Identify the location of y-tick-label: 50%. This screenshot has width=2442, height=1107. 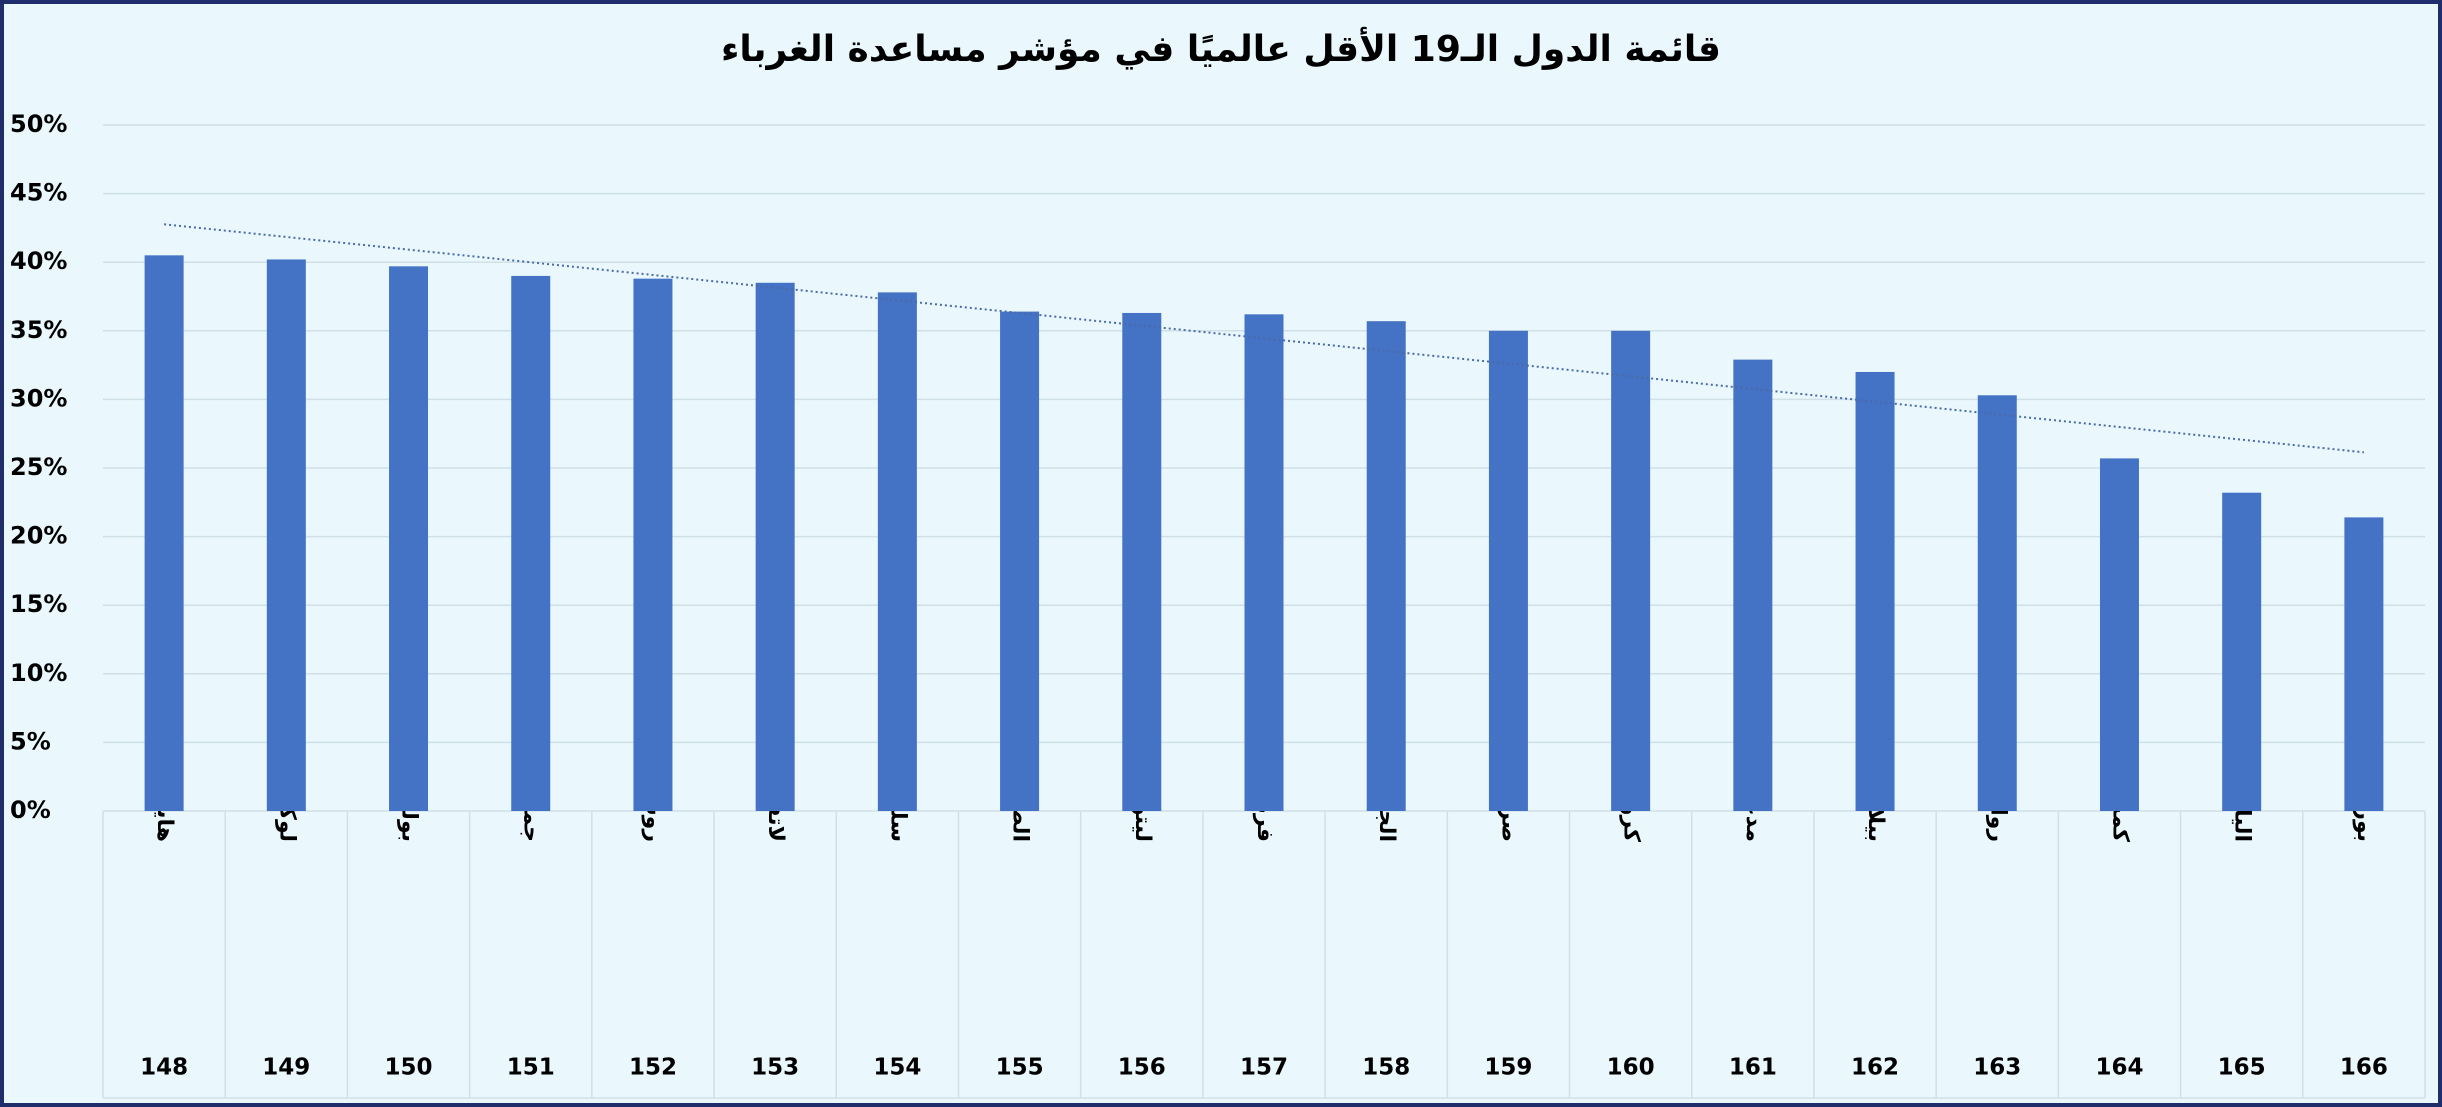
(38, 124).